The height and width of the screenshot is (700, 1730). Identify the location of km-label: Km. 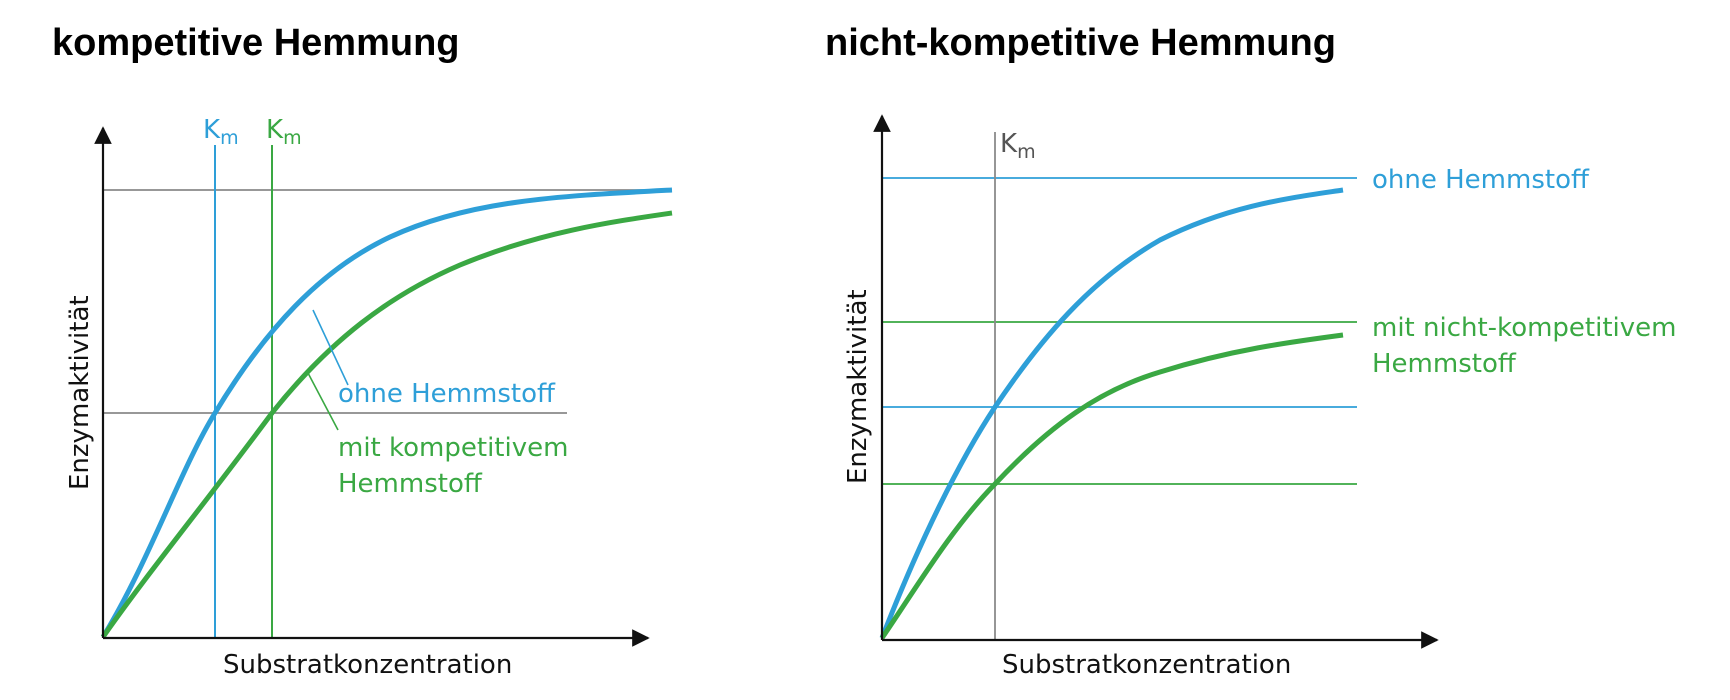
(1018, 146).